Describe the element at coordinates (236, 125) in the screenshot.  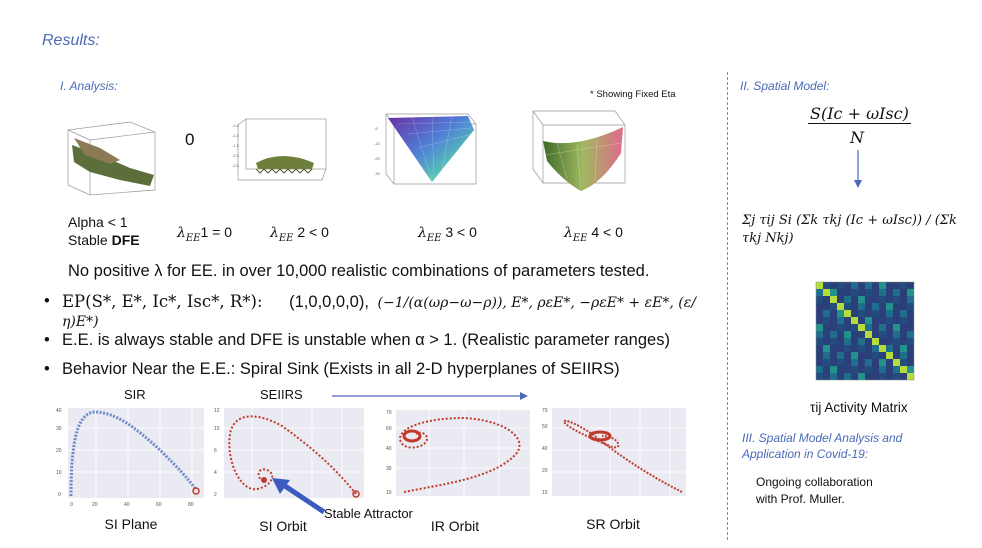
I see `svg-text: -0.5` at that location.